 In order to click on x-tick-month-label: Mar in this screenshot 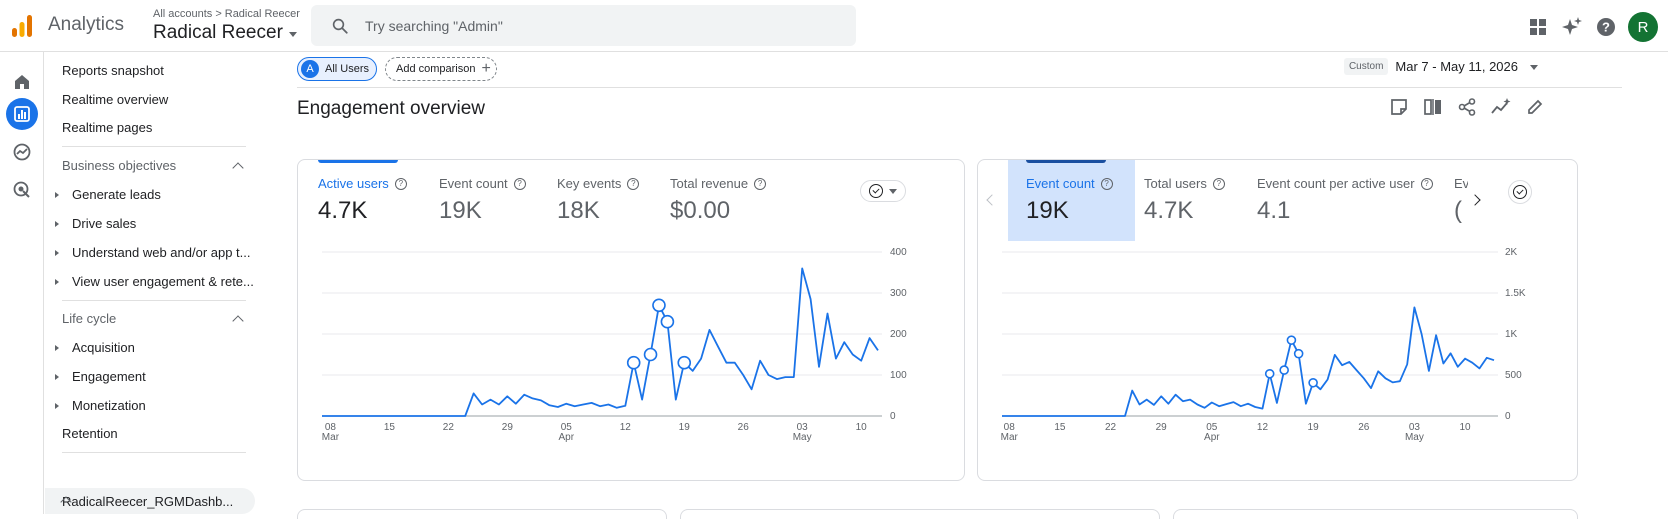, I will do `click(1010, 437)`.